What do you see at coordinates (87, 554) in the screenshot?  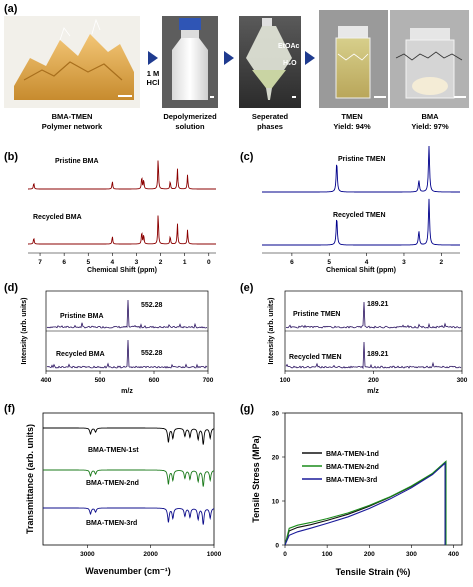 I see `x-tick-label: 3000` at bounding box center [87, 554].